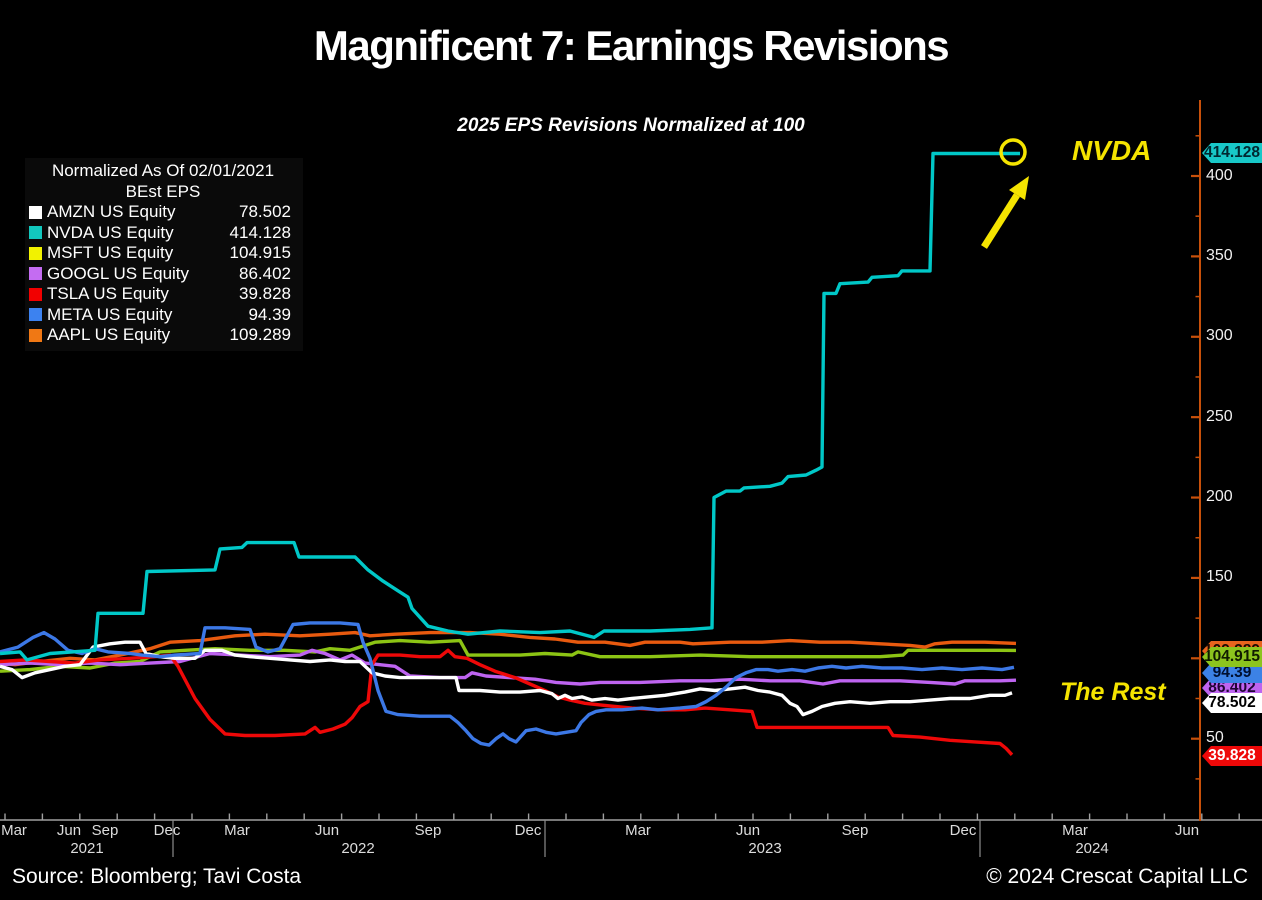 This screenshot has height=900, width=1262. I want to click on legend-value: 109.289, so click(260, 334).